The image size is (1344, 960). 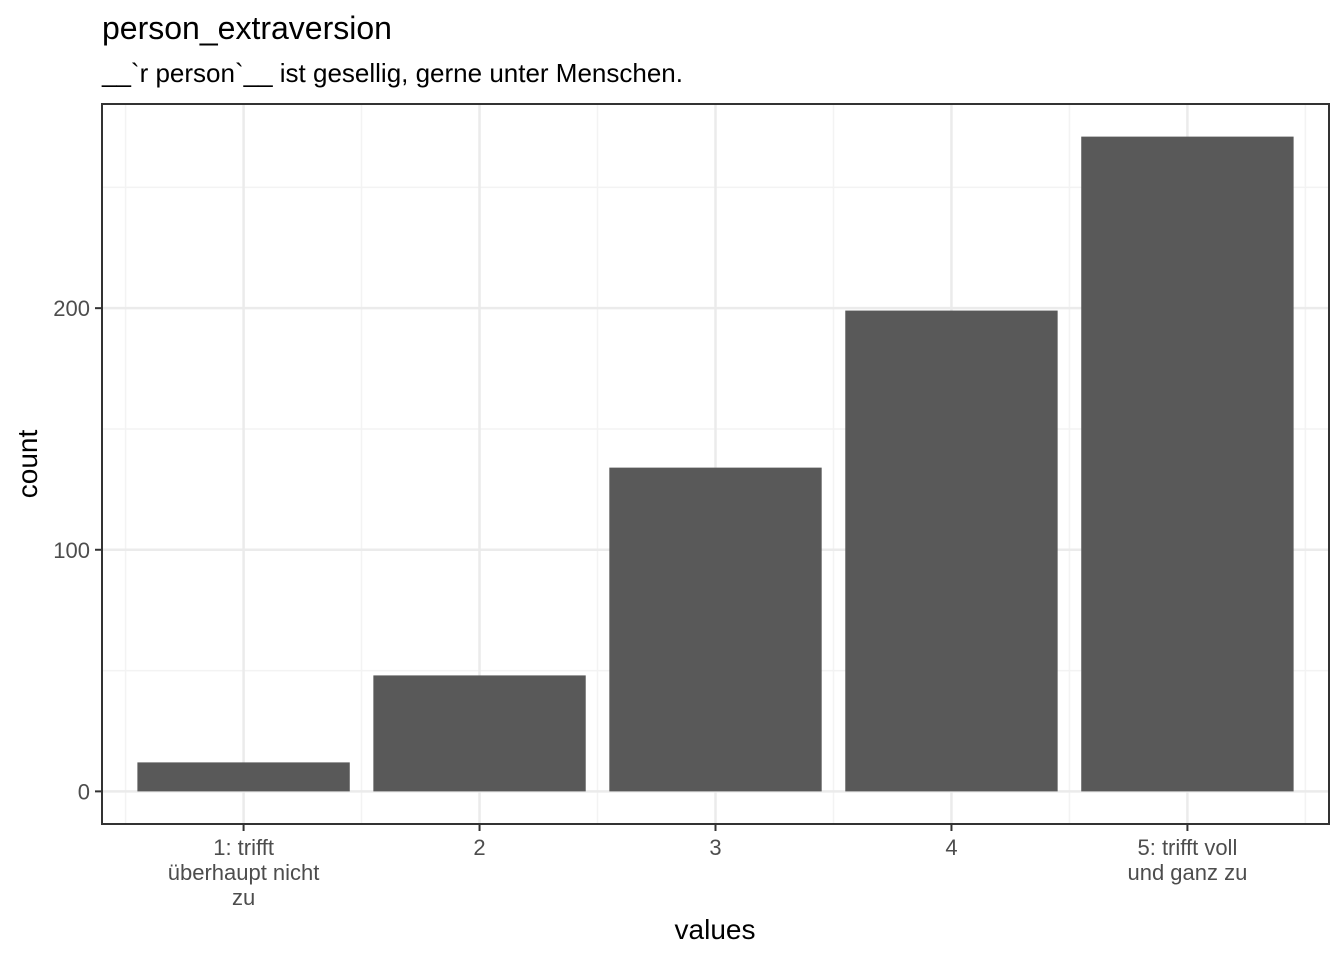 I want to click on x-tick-label: 3, so click(x=715, y=847).